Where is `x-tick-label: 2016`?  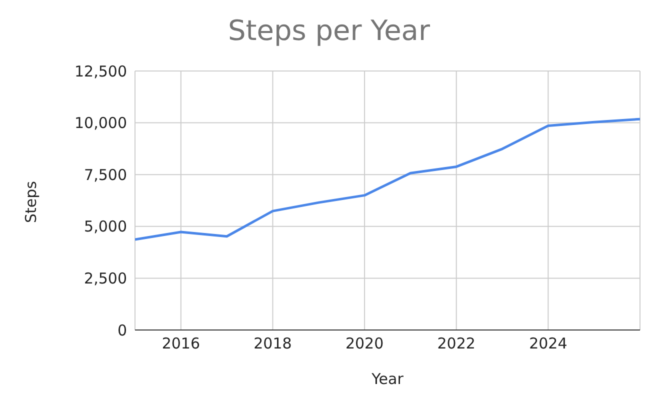
x-tick-label: 2016 is located at coordinates (181, 343).